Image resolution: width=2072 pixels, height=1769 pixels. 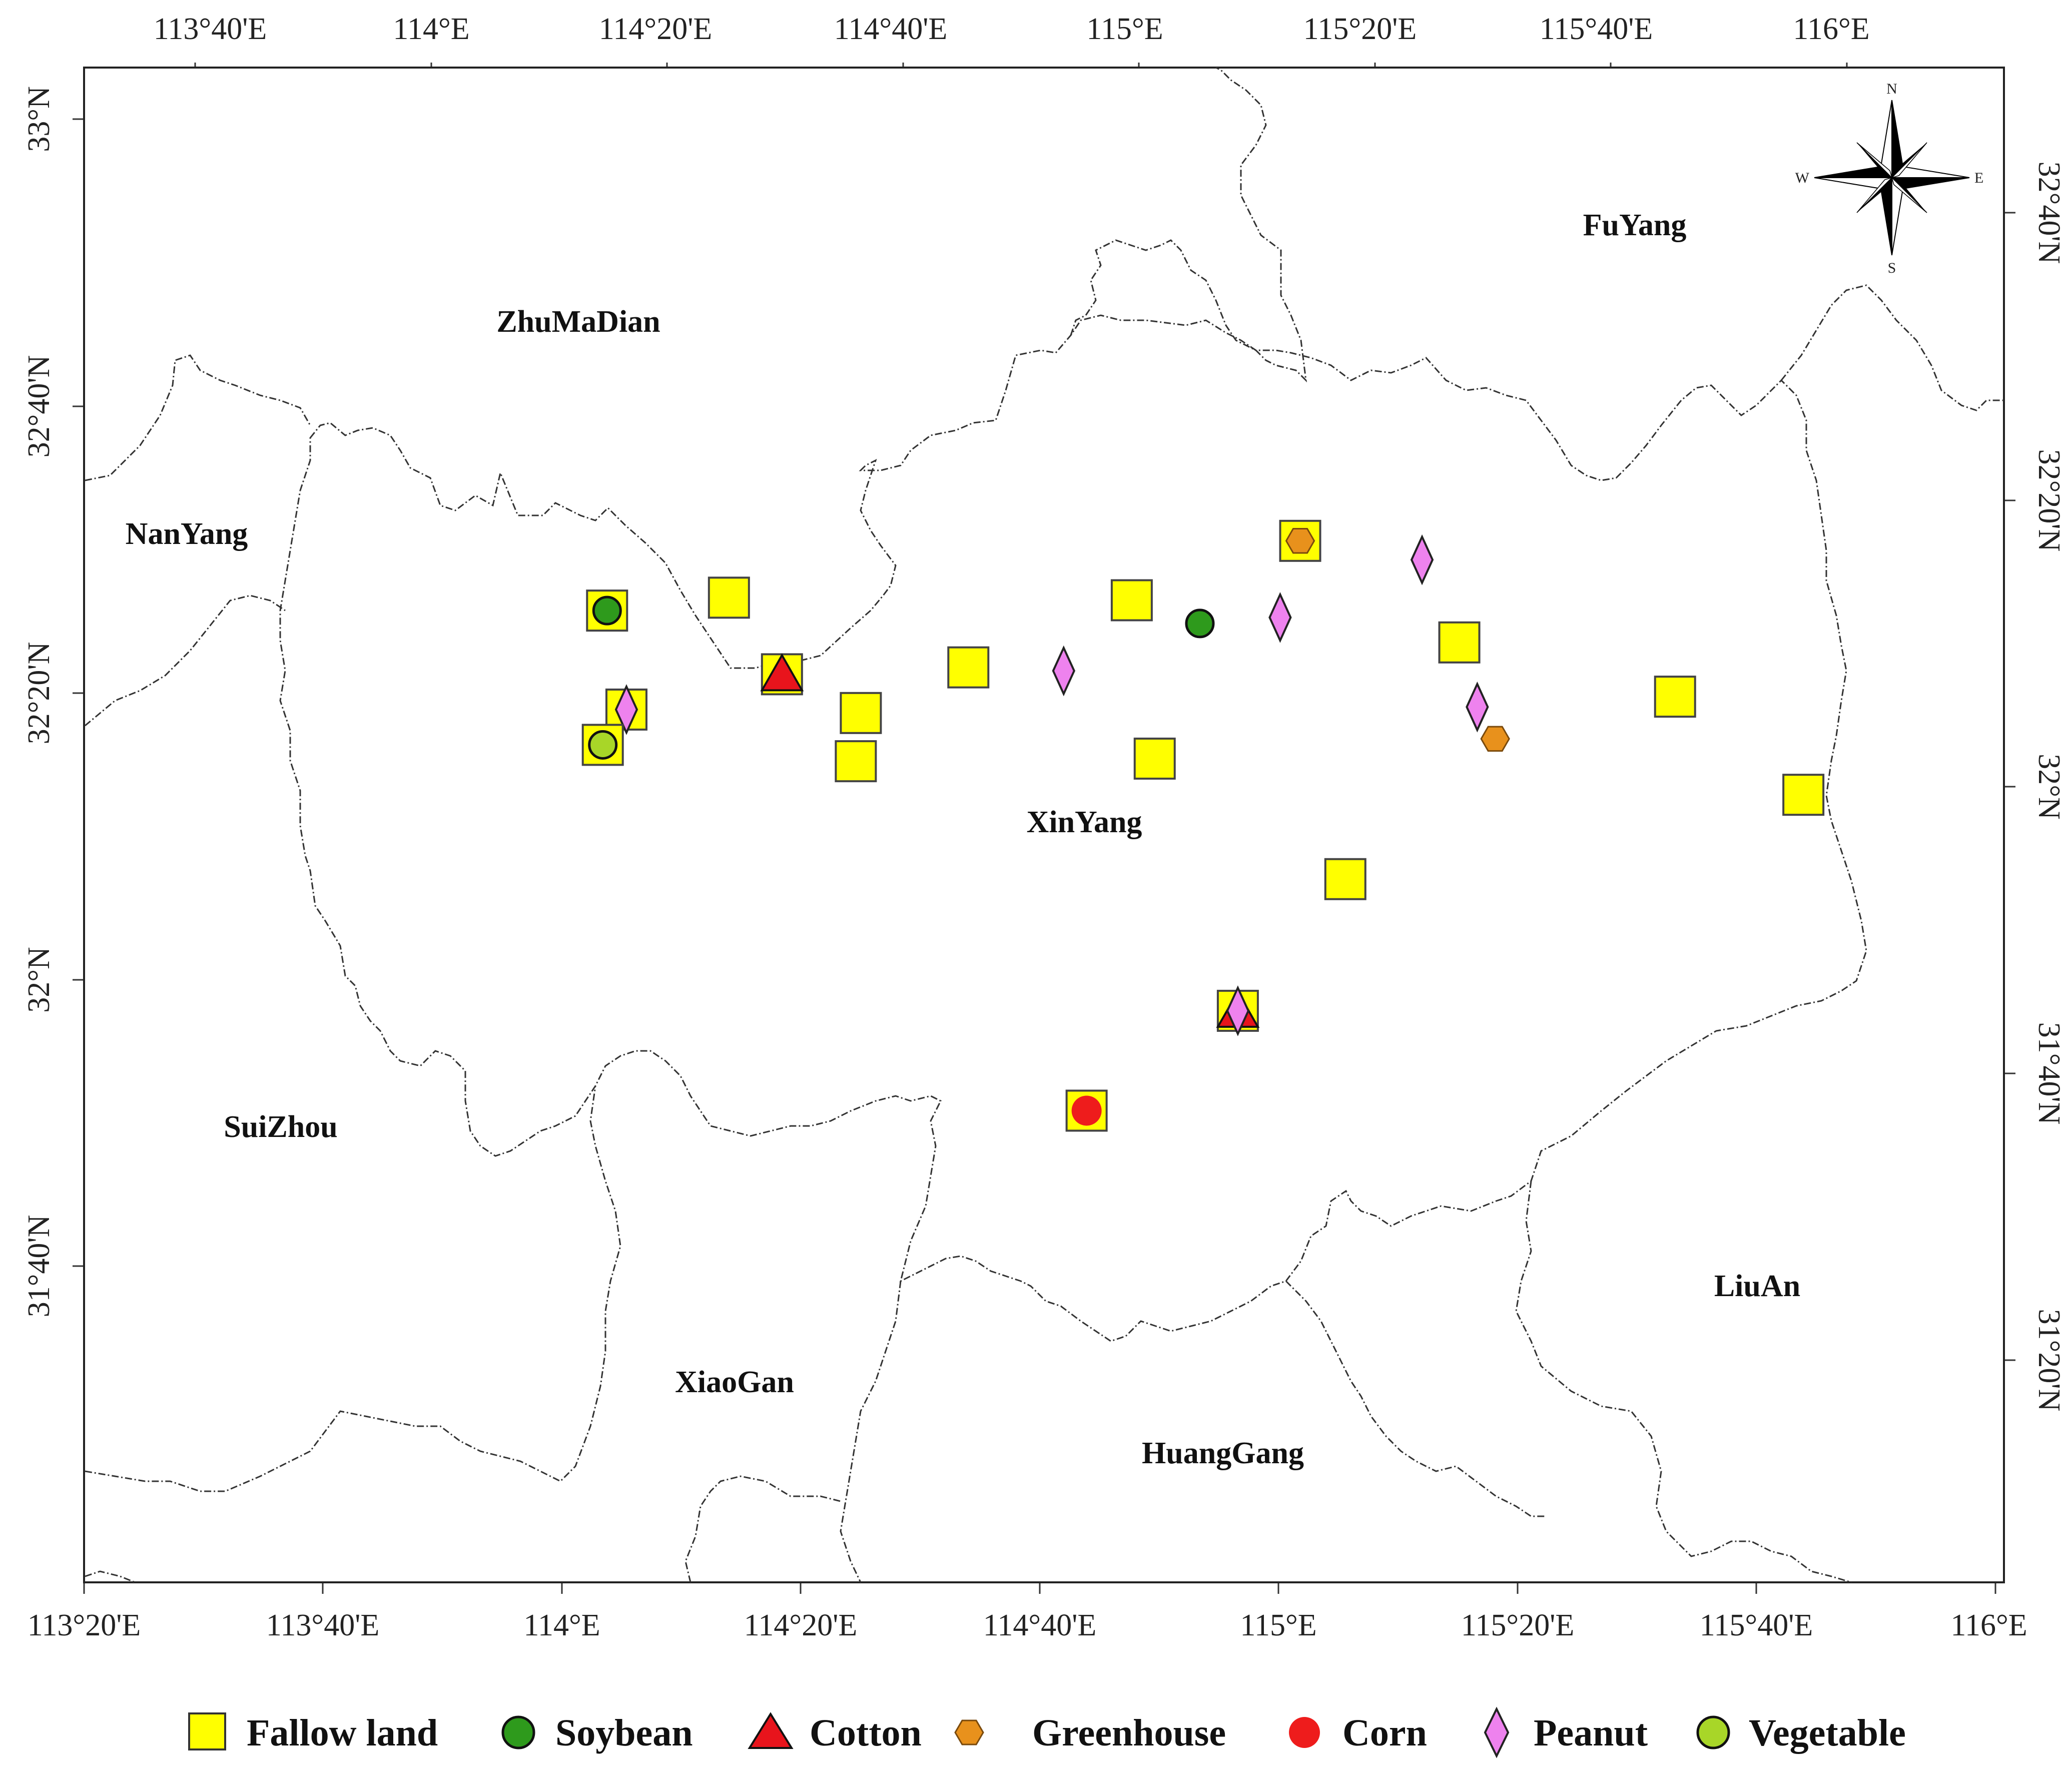 What do you see at coordinates (2049, 213) in the screenshot?
I see `right-tick-label: 32°40'N` at bounding box center [2049, 213].